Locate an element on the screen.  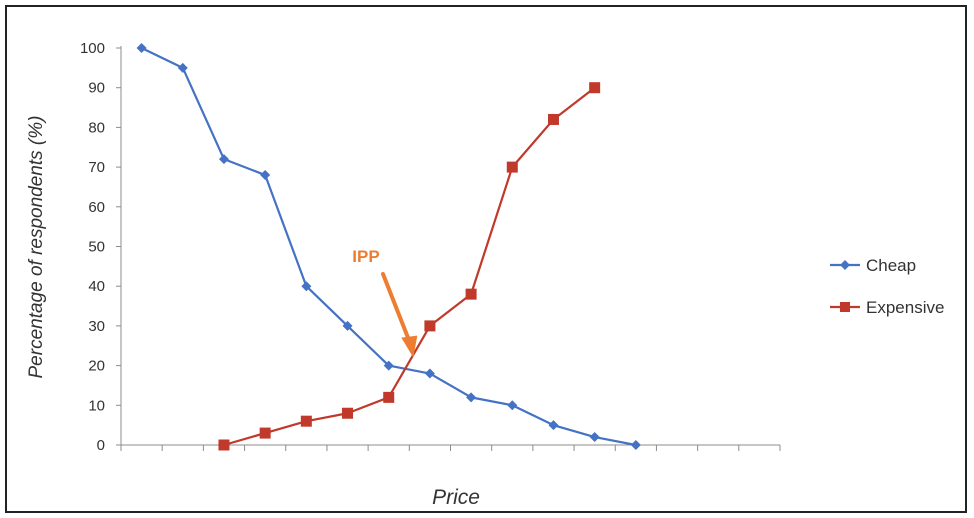
y-tick-label: 80 is located at coordinates (96, 127).